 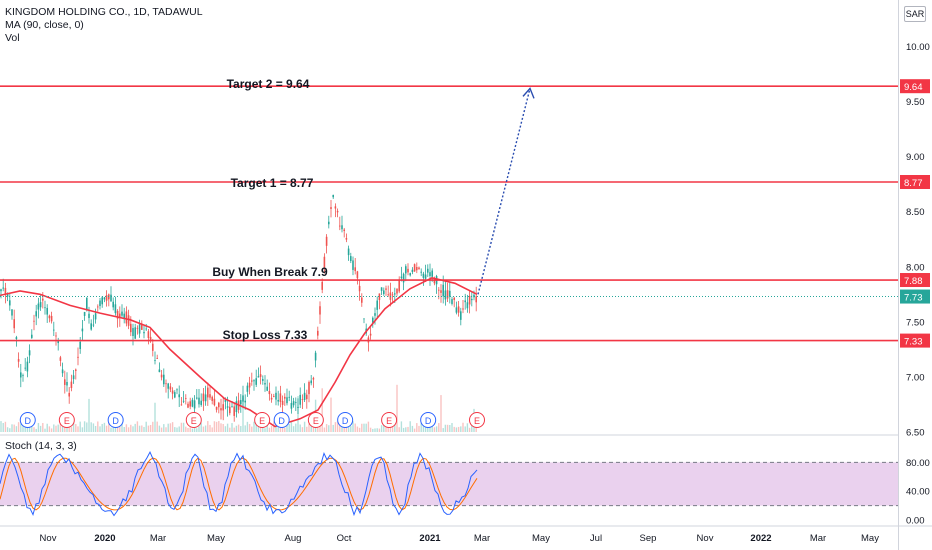 I want to click on stoch-indicator-label: Stoch (14, 3, 3), so click(x=41, y=446).